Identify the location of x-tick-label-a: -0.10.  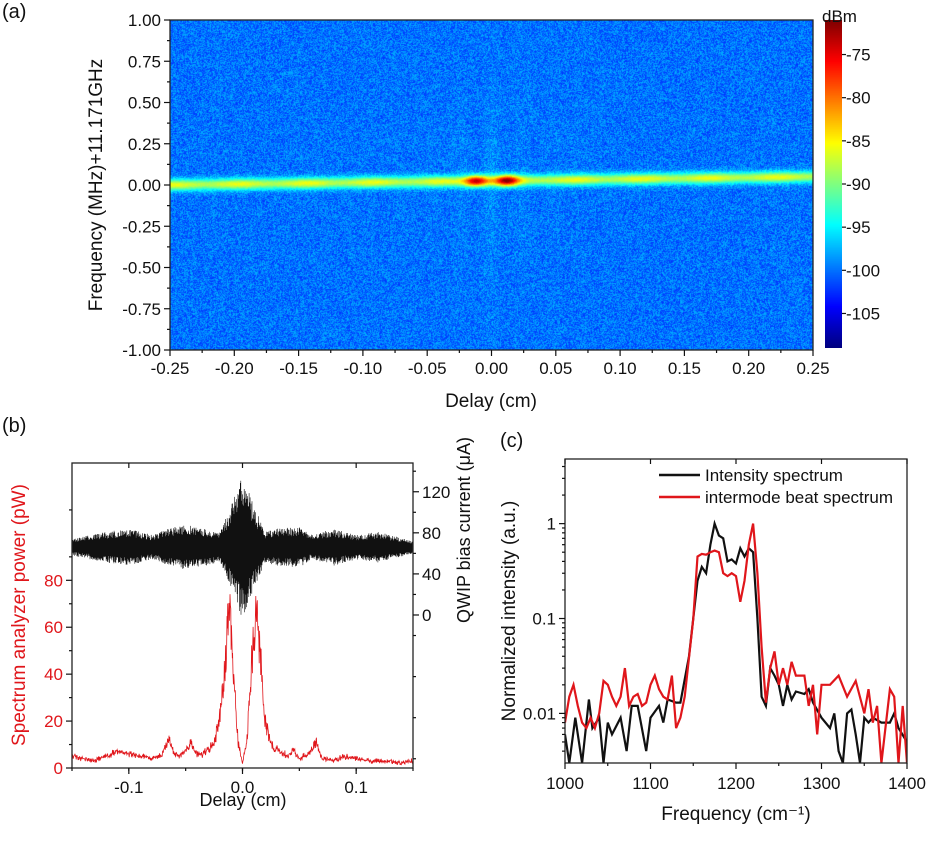
(363, 368).